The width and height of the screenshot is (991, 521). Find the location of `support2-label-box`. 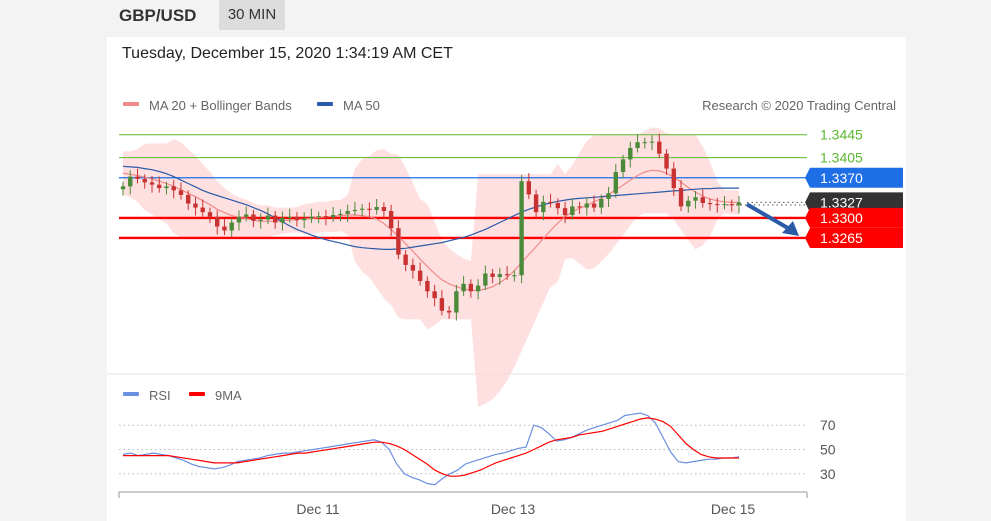

support2-label-box is located at coordinates (854, 237).